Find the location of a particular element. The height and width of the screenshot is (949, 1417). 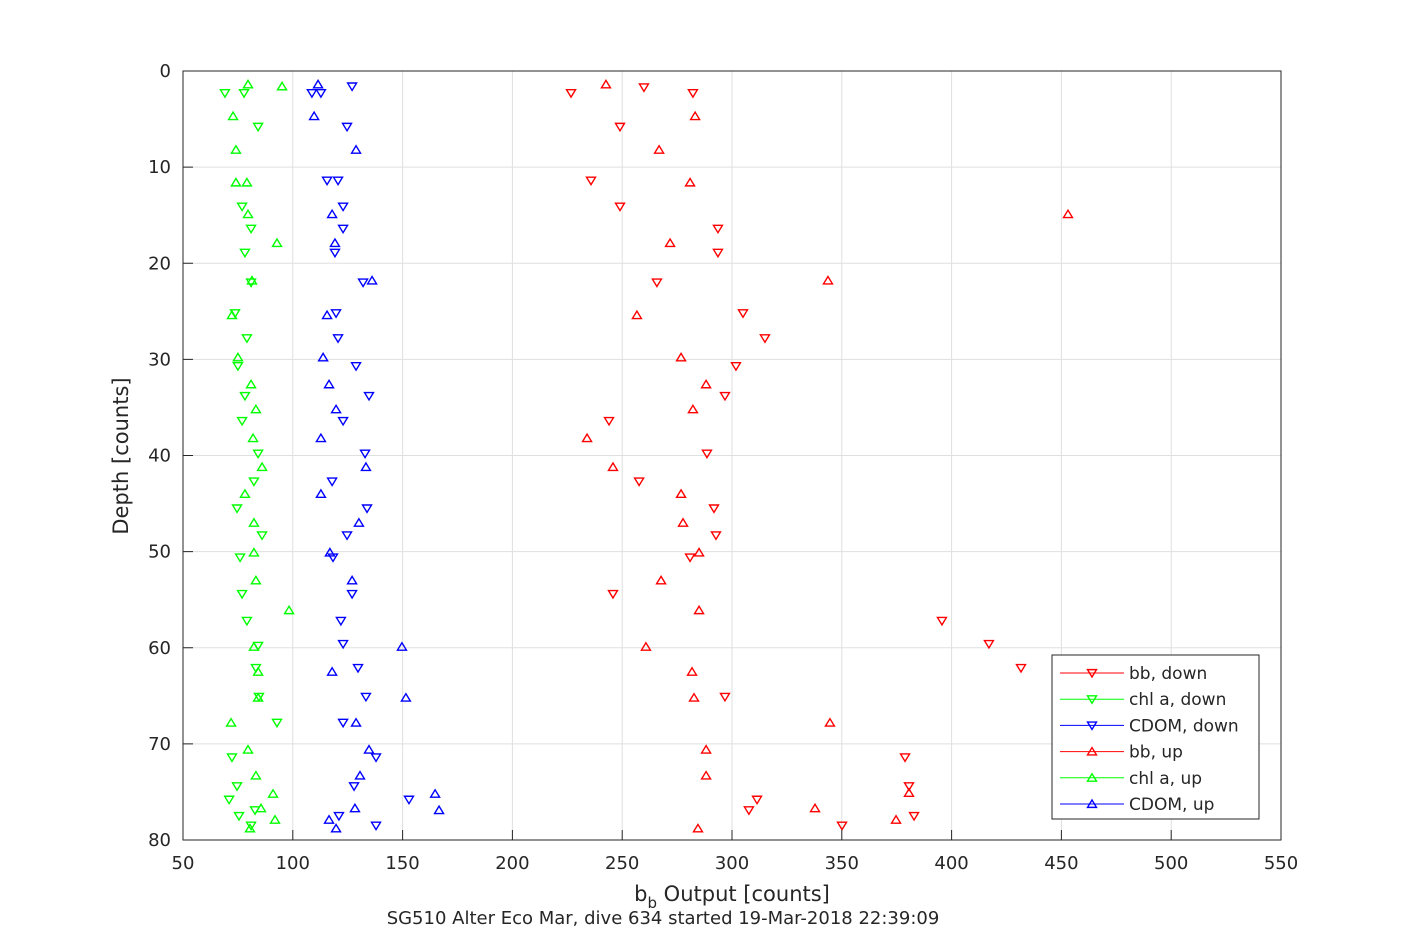

x-label-sub: b is located at coordinates (652, 903).